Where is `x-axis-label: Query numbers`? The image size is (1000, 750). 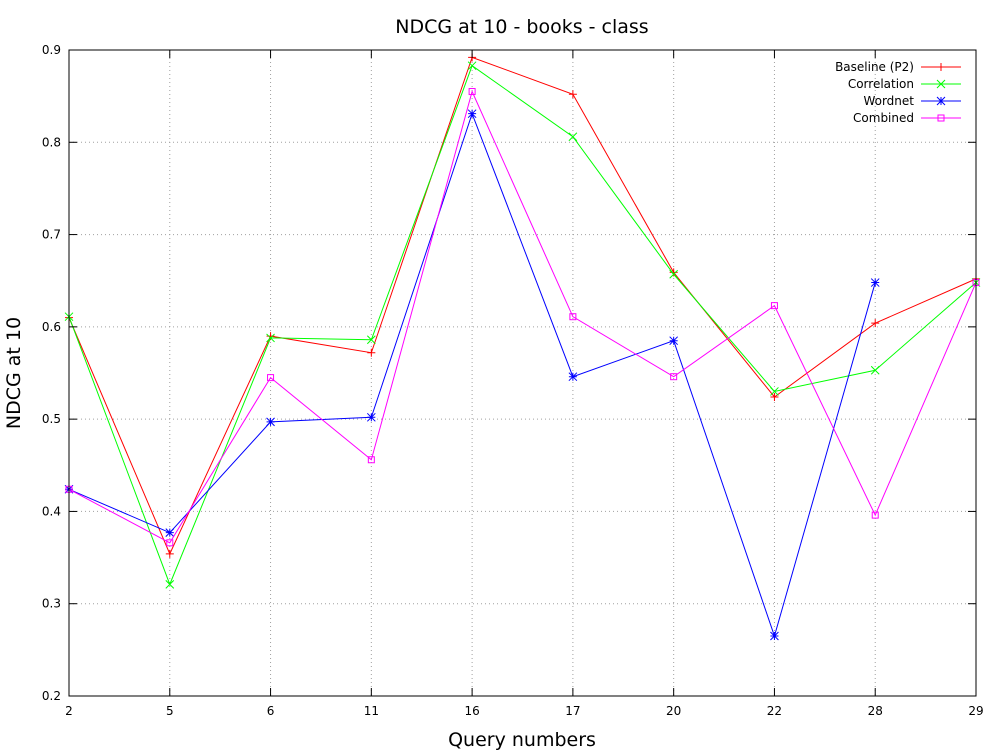 x-axis-label: Query numbers is located at coordinates (522, 739).